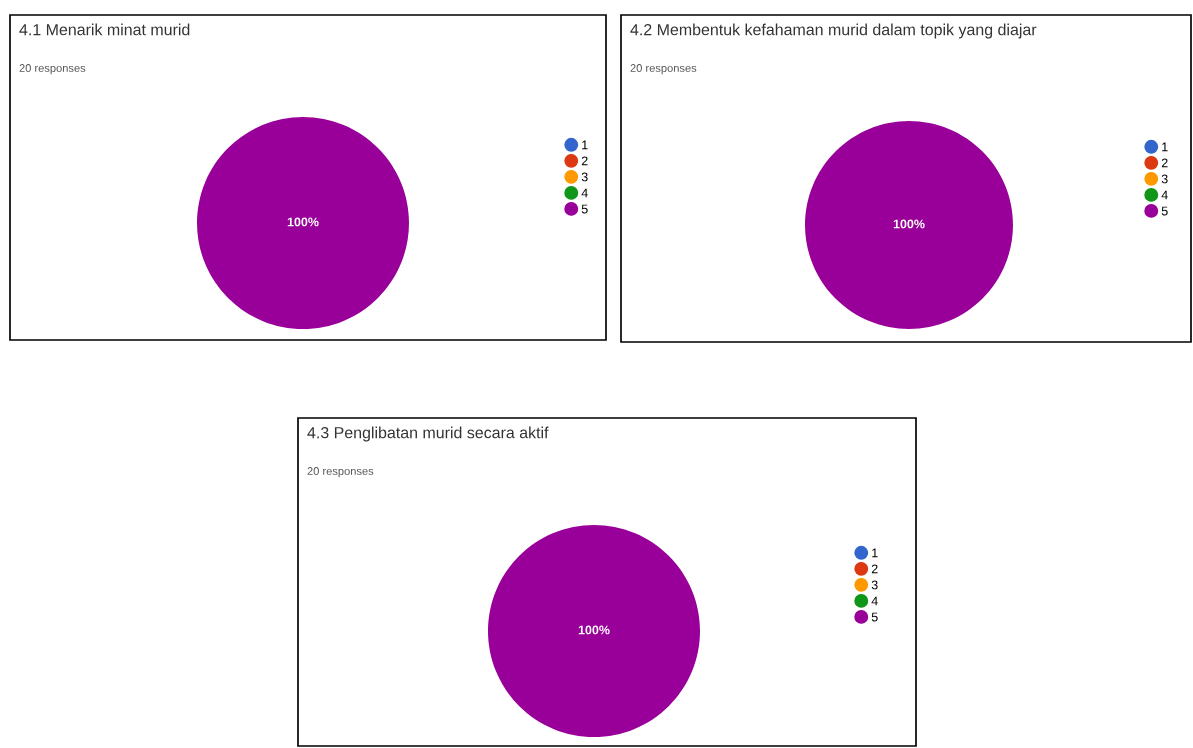 This screenshot has height=748, width=1193. I want to click on chart-title: 4.2 Membentuk kefahaman murid dalam topik yang diajar, so click(833, 31).